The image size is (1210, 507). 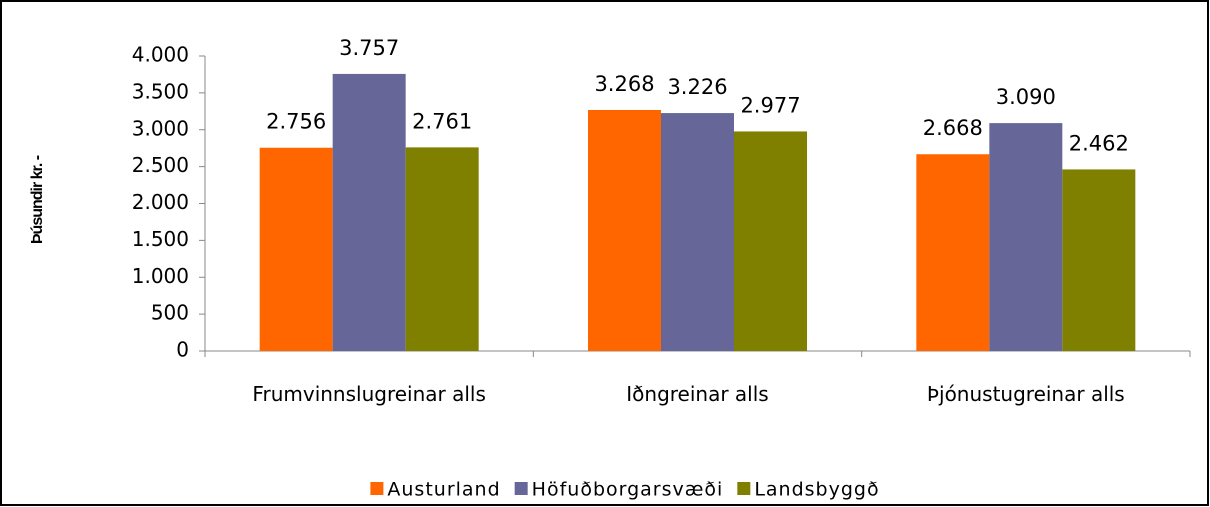 What do you see at coordinates (160, 55) in the screenshot?
I see `y-tick-label: 4.000` at bounding box center [160, 55].